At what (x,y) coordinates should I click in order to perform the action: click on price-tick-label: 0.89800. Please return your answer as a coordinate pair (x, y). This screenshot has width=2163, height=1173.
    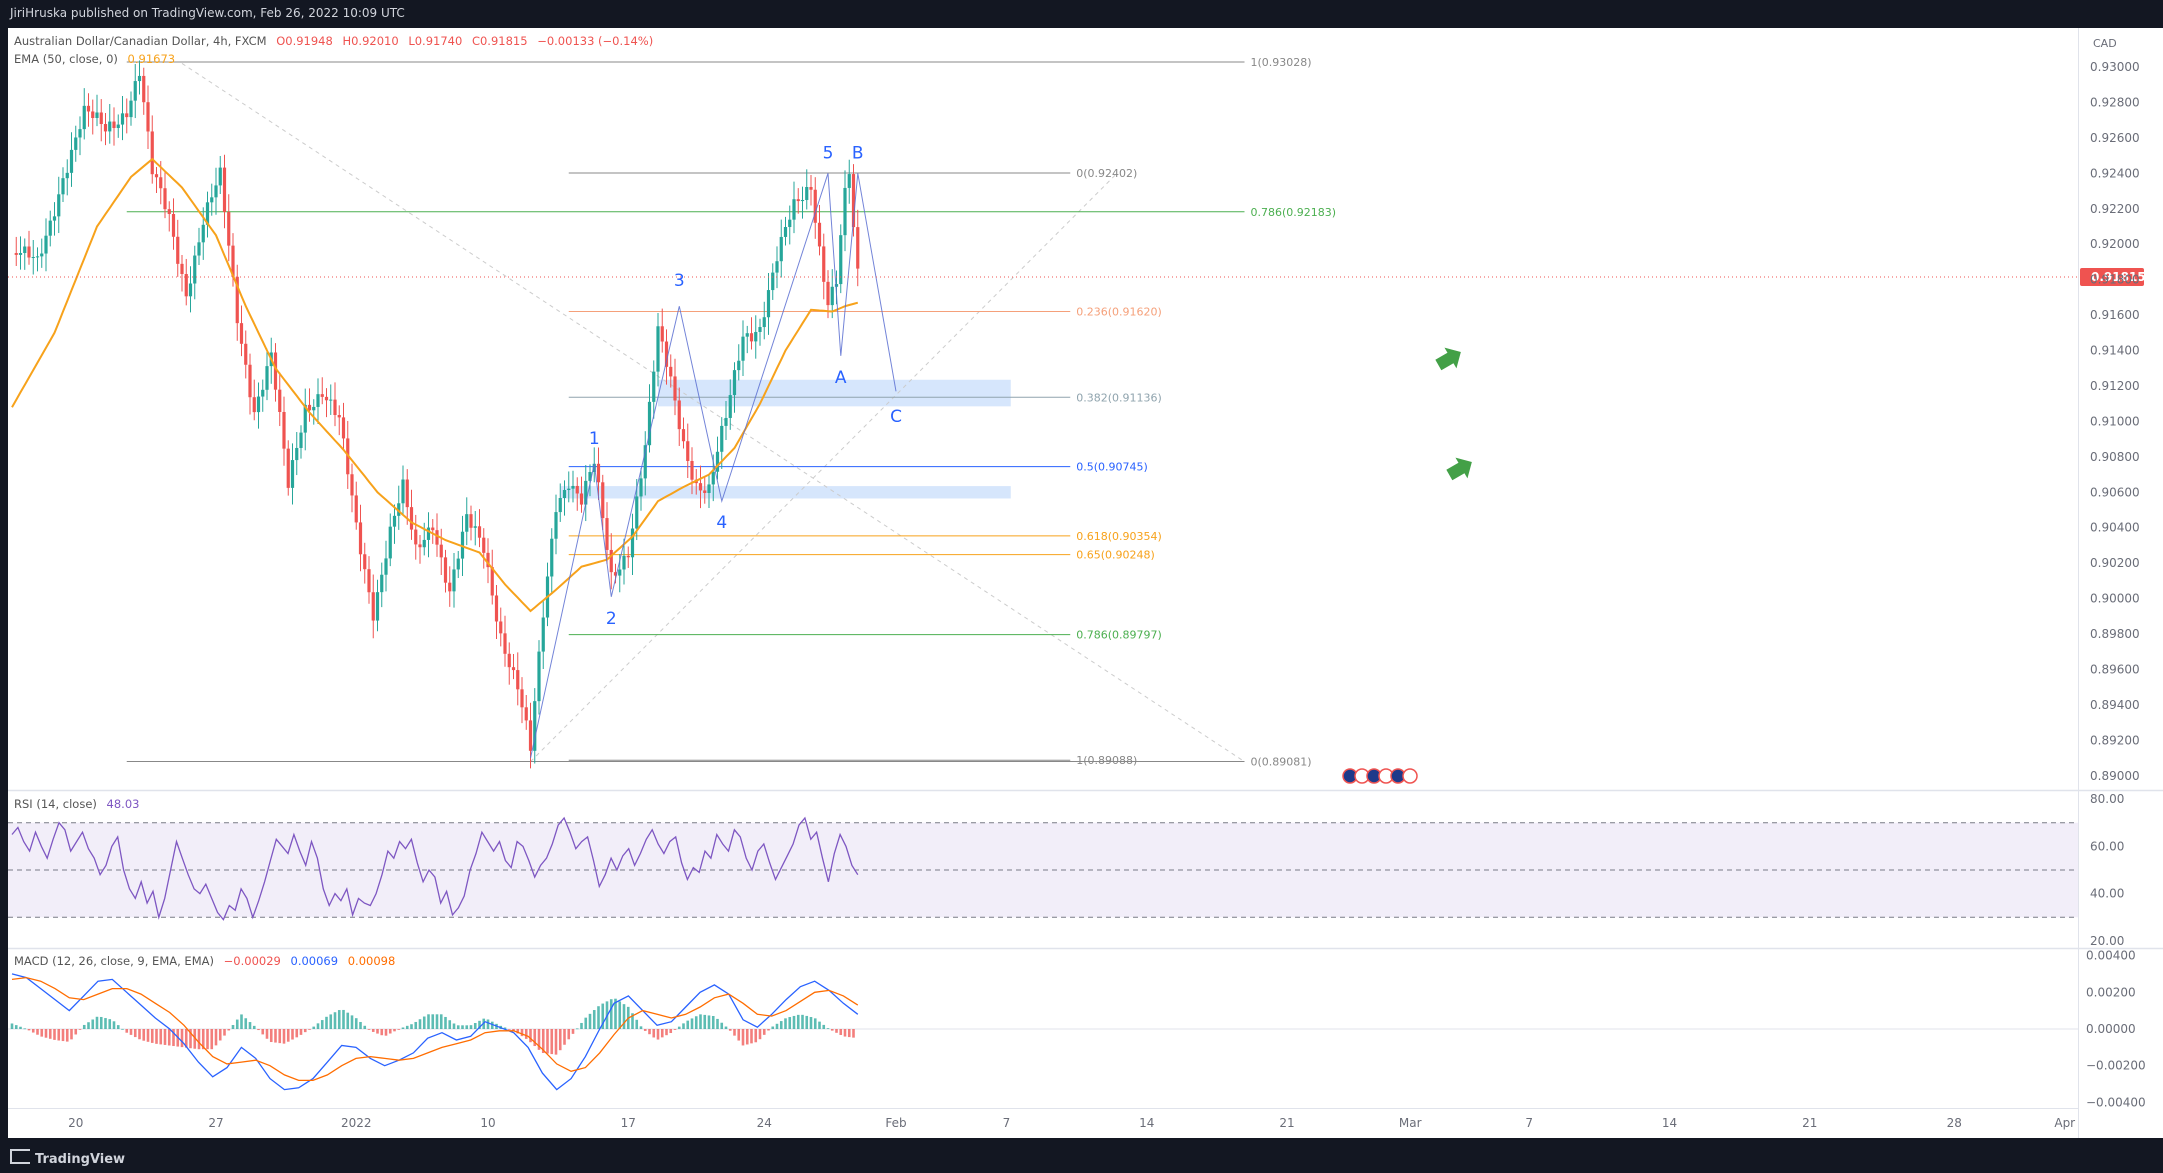
    Looking at the image, I should click on (2115, 634).